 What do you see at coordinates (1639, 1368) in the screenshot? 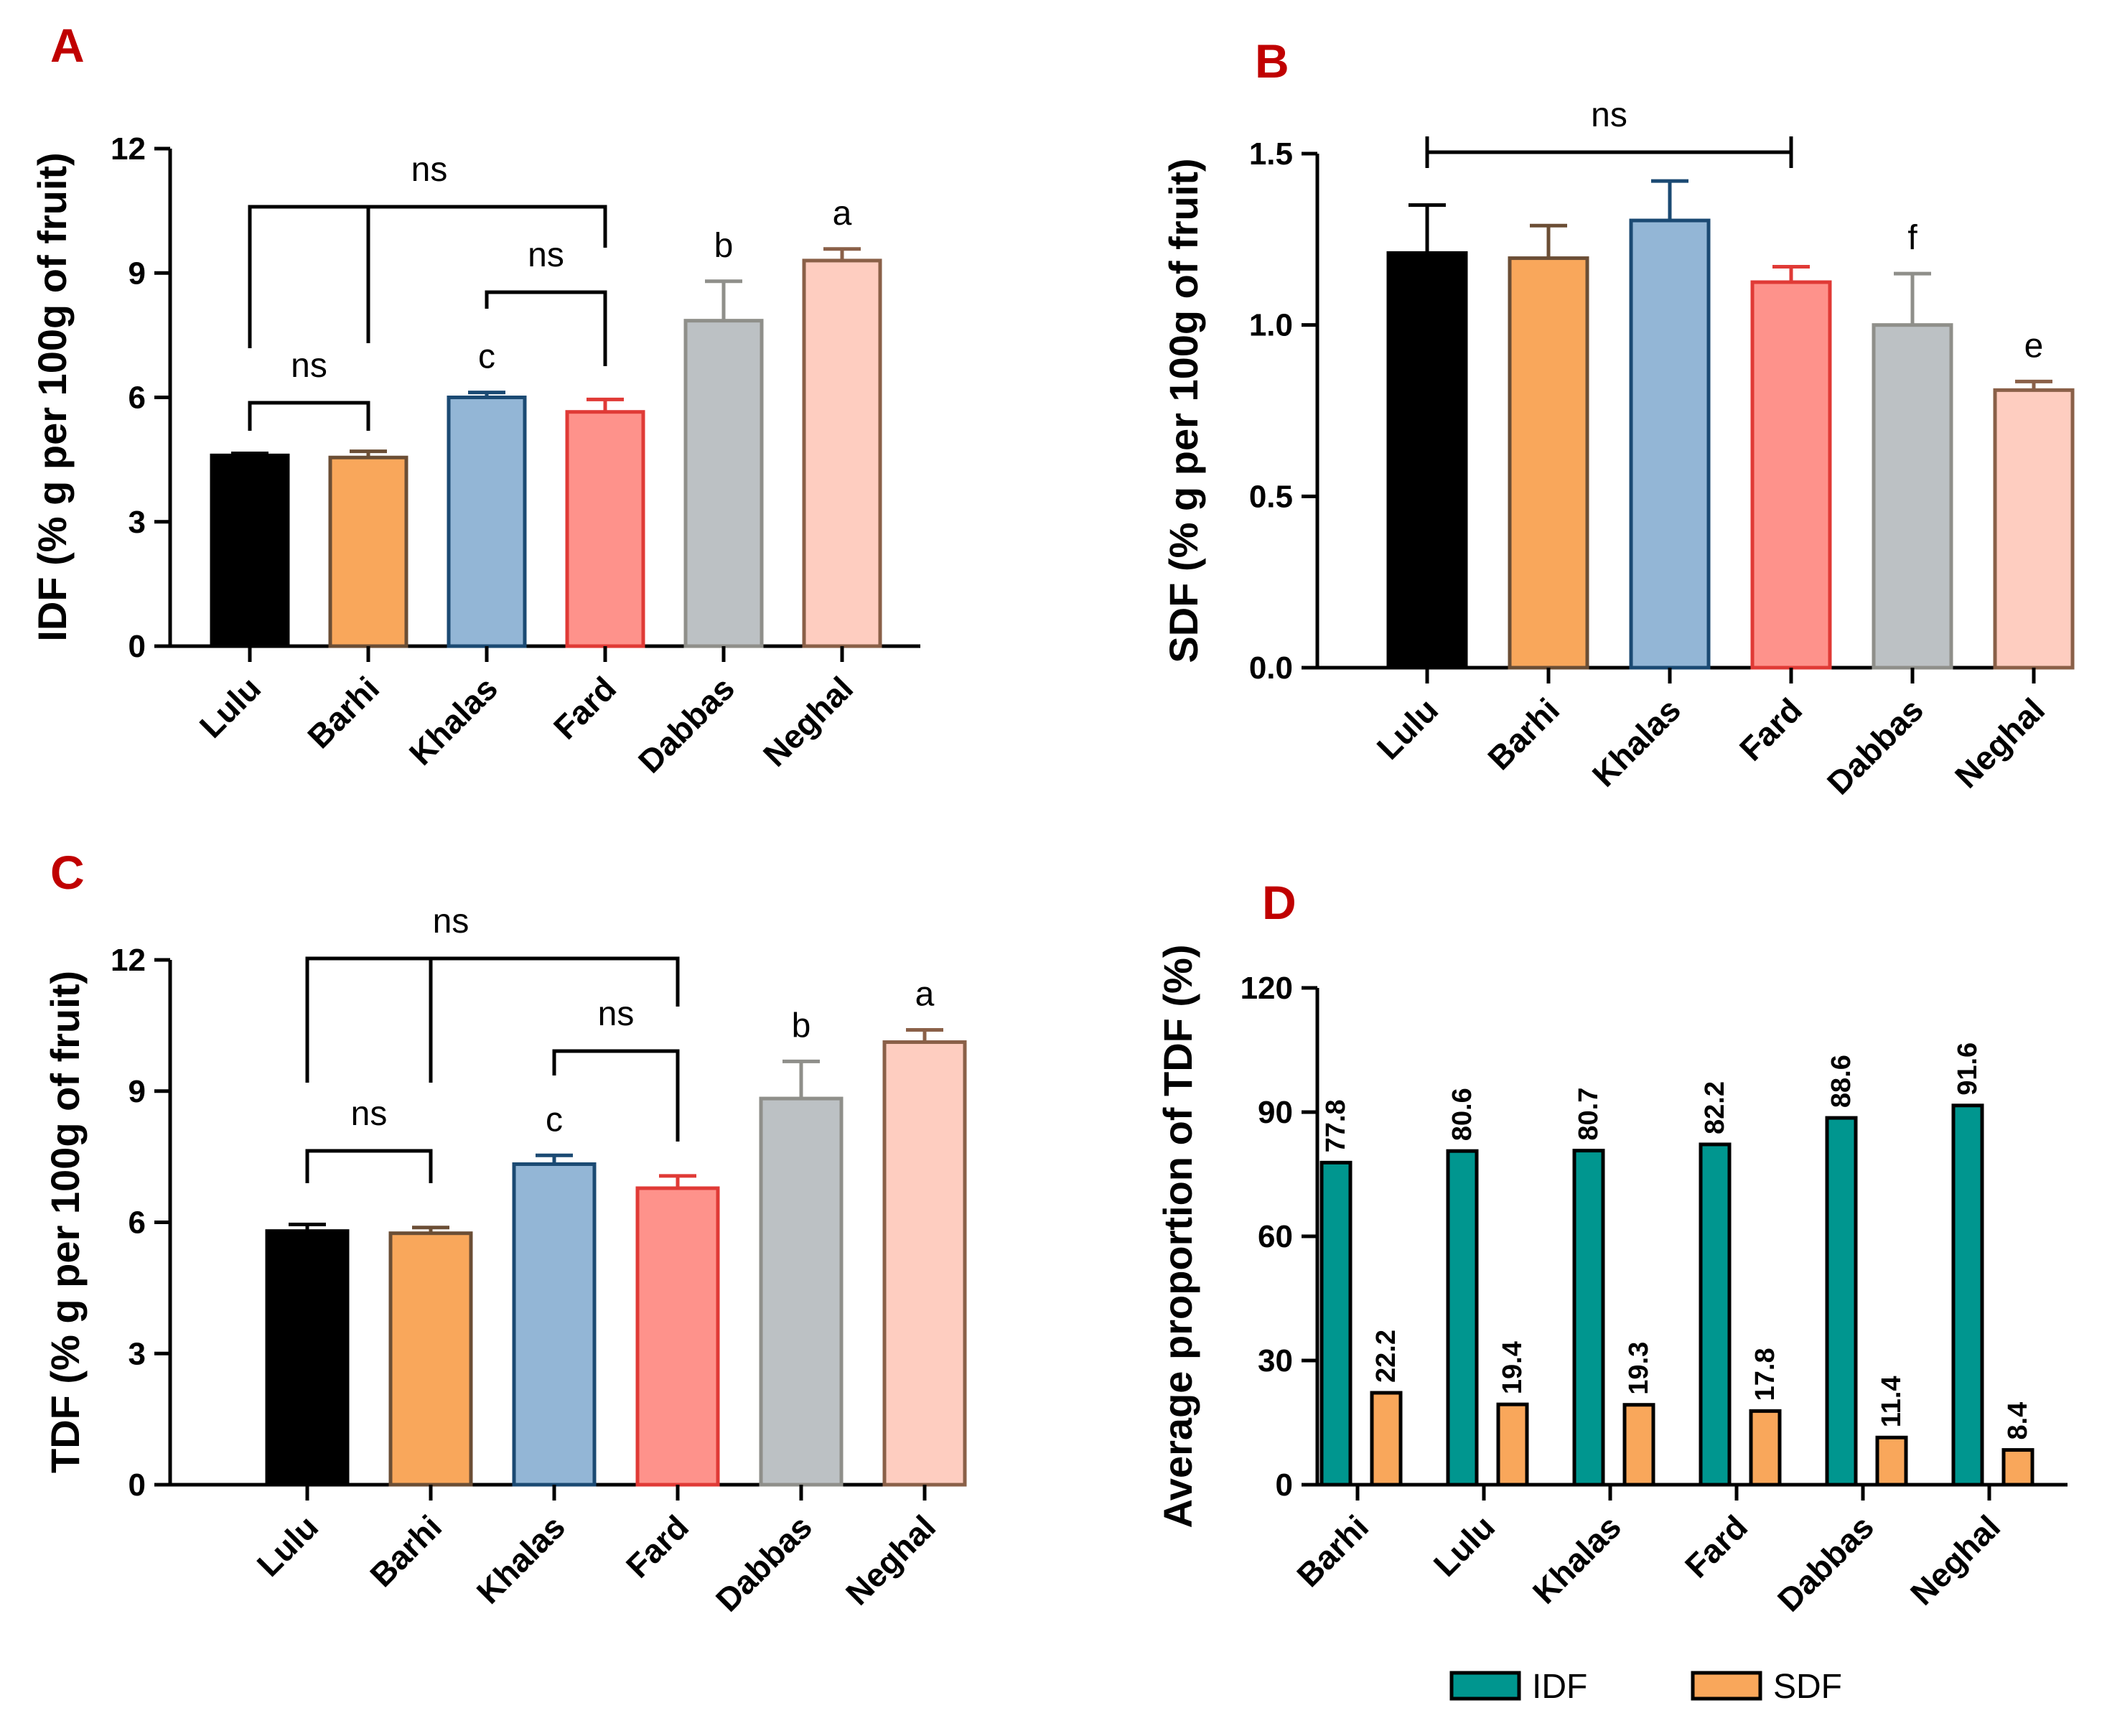
I see `data-label: 19.3` at bounding box center [1639, 1368].